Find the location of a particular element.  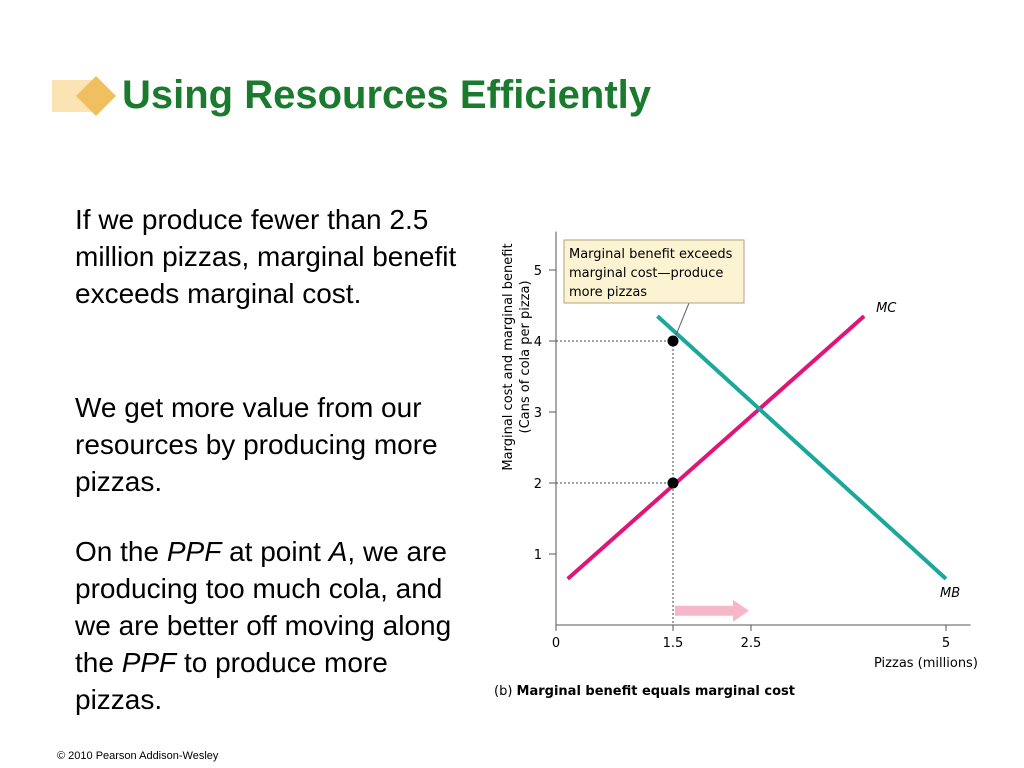

callout-pointer is located at coordinates (682, 319).